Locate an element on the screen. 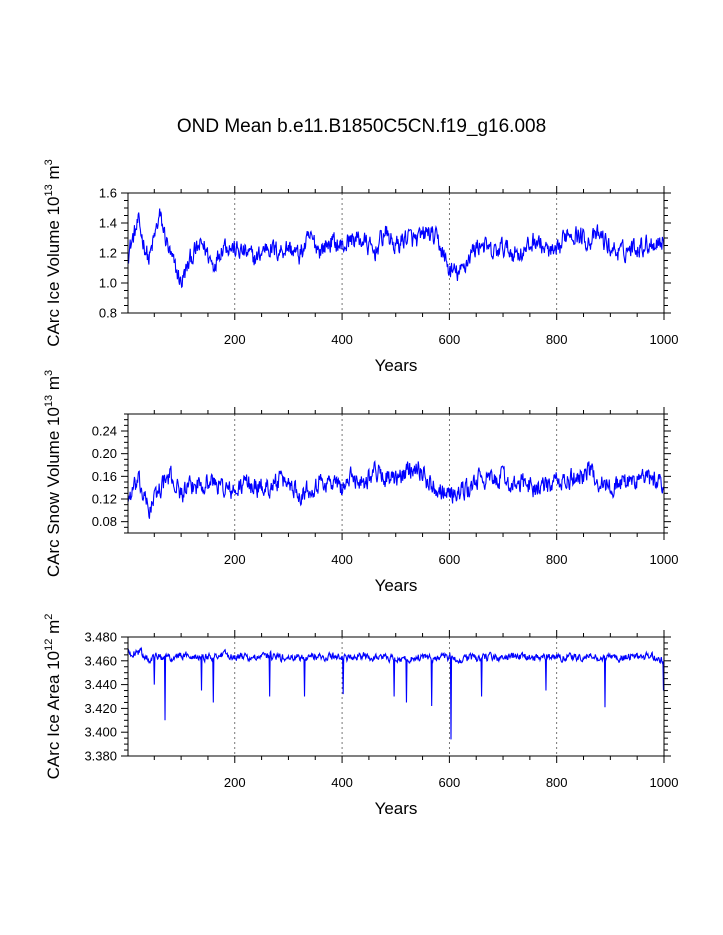  y-tick-label: 1.4 is located at coordinates (108, 223).